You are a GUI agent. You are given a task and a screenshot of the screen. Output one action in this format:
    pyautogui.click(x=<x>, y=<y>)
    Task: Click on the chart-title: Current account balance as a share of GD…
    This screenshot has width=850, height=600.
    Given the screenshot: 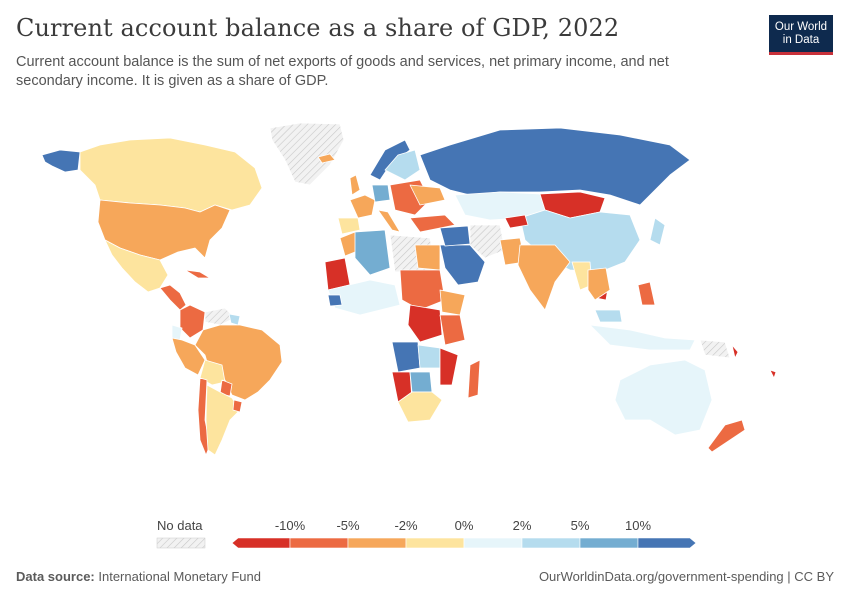 What is the action you would take?
    pyautogui.click(x=318, y=28)
    